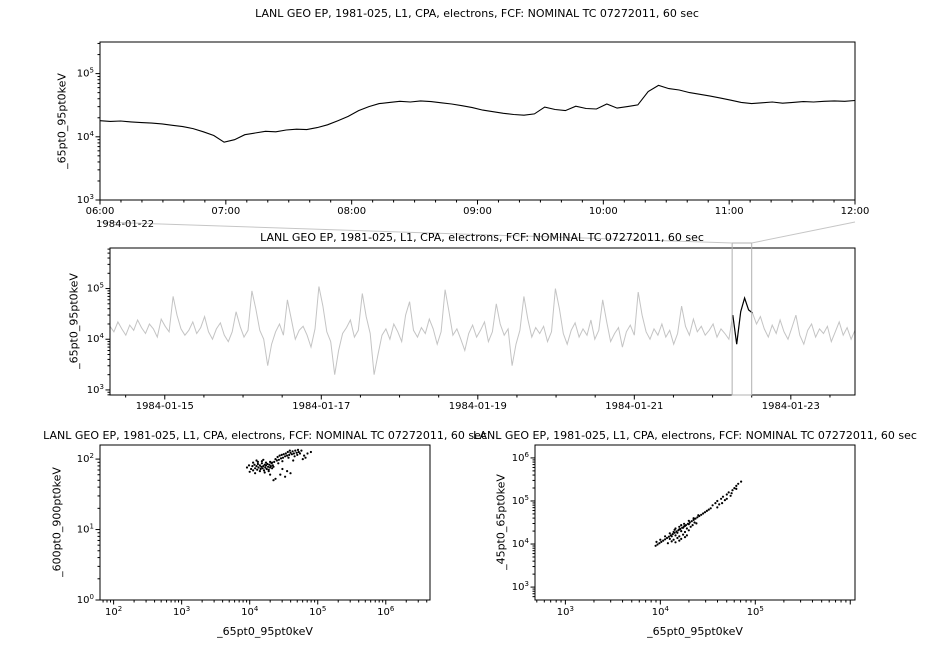 The height and width of the screenshot is (647, 926). What do you see at coordinates (265, 631) in the screenshot?
I see `plot-scatter1-xlabel: _65pt0_95pt0keV` at bounding box center [265, 631].